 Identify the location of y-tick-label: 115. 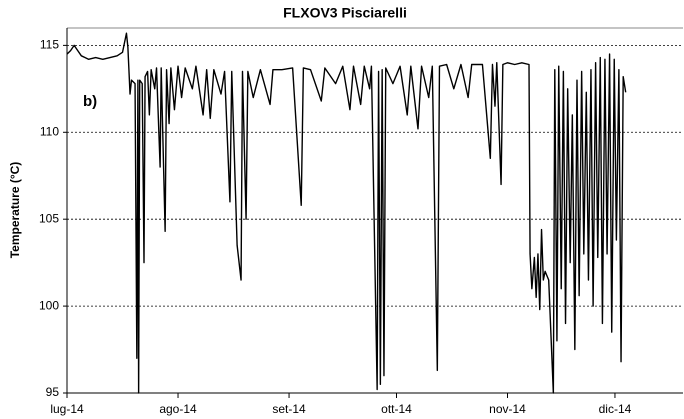
(49, 45).